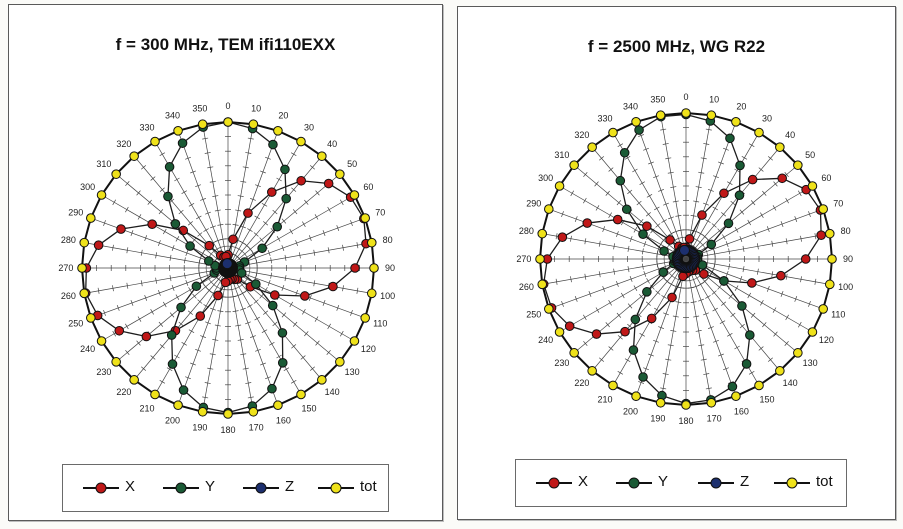 Image resolution: width=903 pixels, height=529 pixels. Describe the element at coordinates (714, 419) in the screenshot. I see `angle-tick-label: 170` at that location.